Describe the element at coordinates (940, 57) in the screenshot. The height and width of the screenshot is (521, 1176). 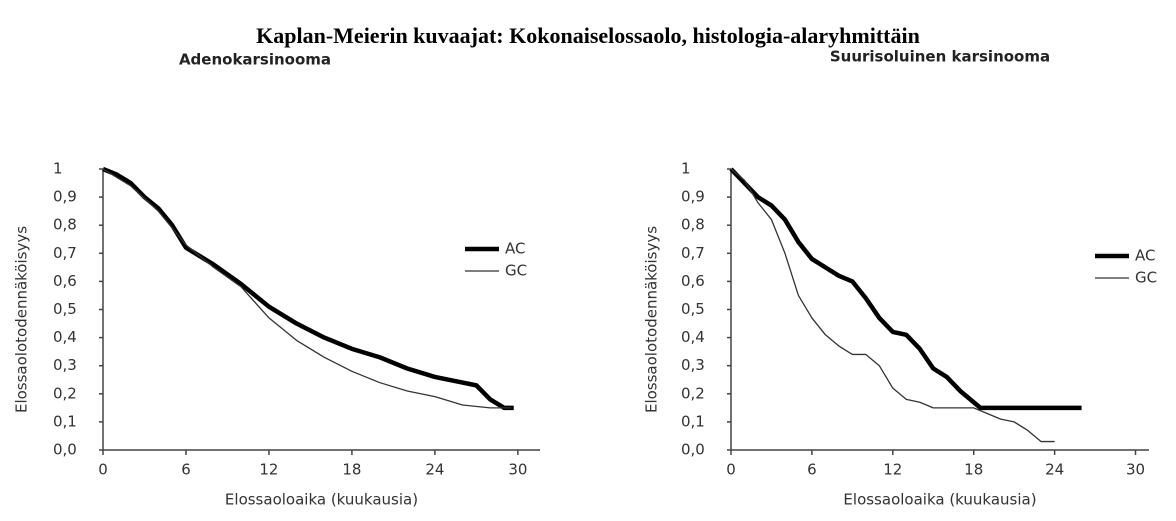
I see `chart-title: Suurisoluinen karsinooma` at that location.